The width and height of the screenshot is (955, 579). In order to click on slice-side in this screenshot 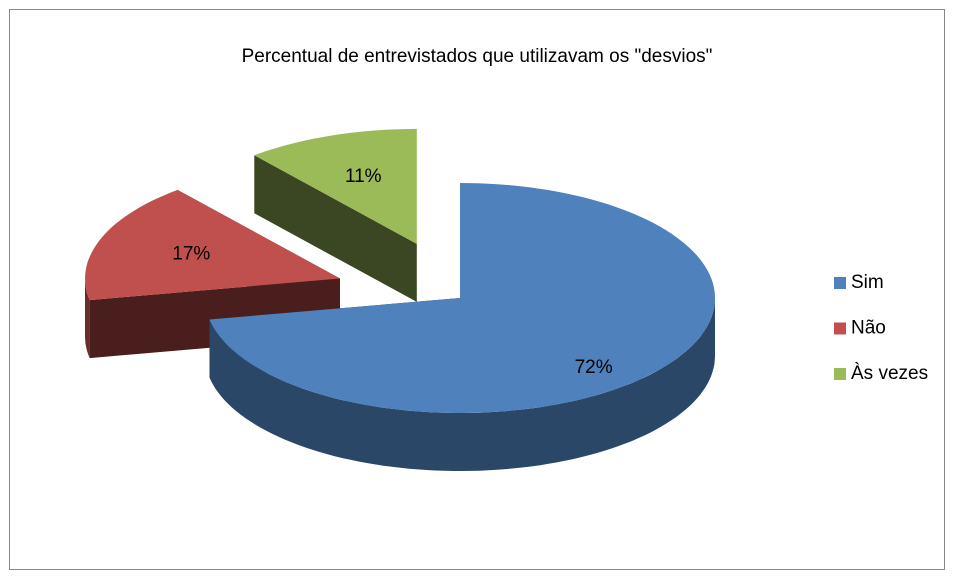, I will do `click(335, 228)`.